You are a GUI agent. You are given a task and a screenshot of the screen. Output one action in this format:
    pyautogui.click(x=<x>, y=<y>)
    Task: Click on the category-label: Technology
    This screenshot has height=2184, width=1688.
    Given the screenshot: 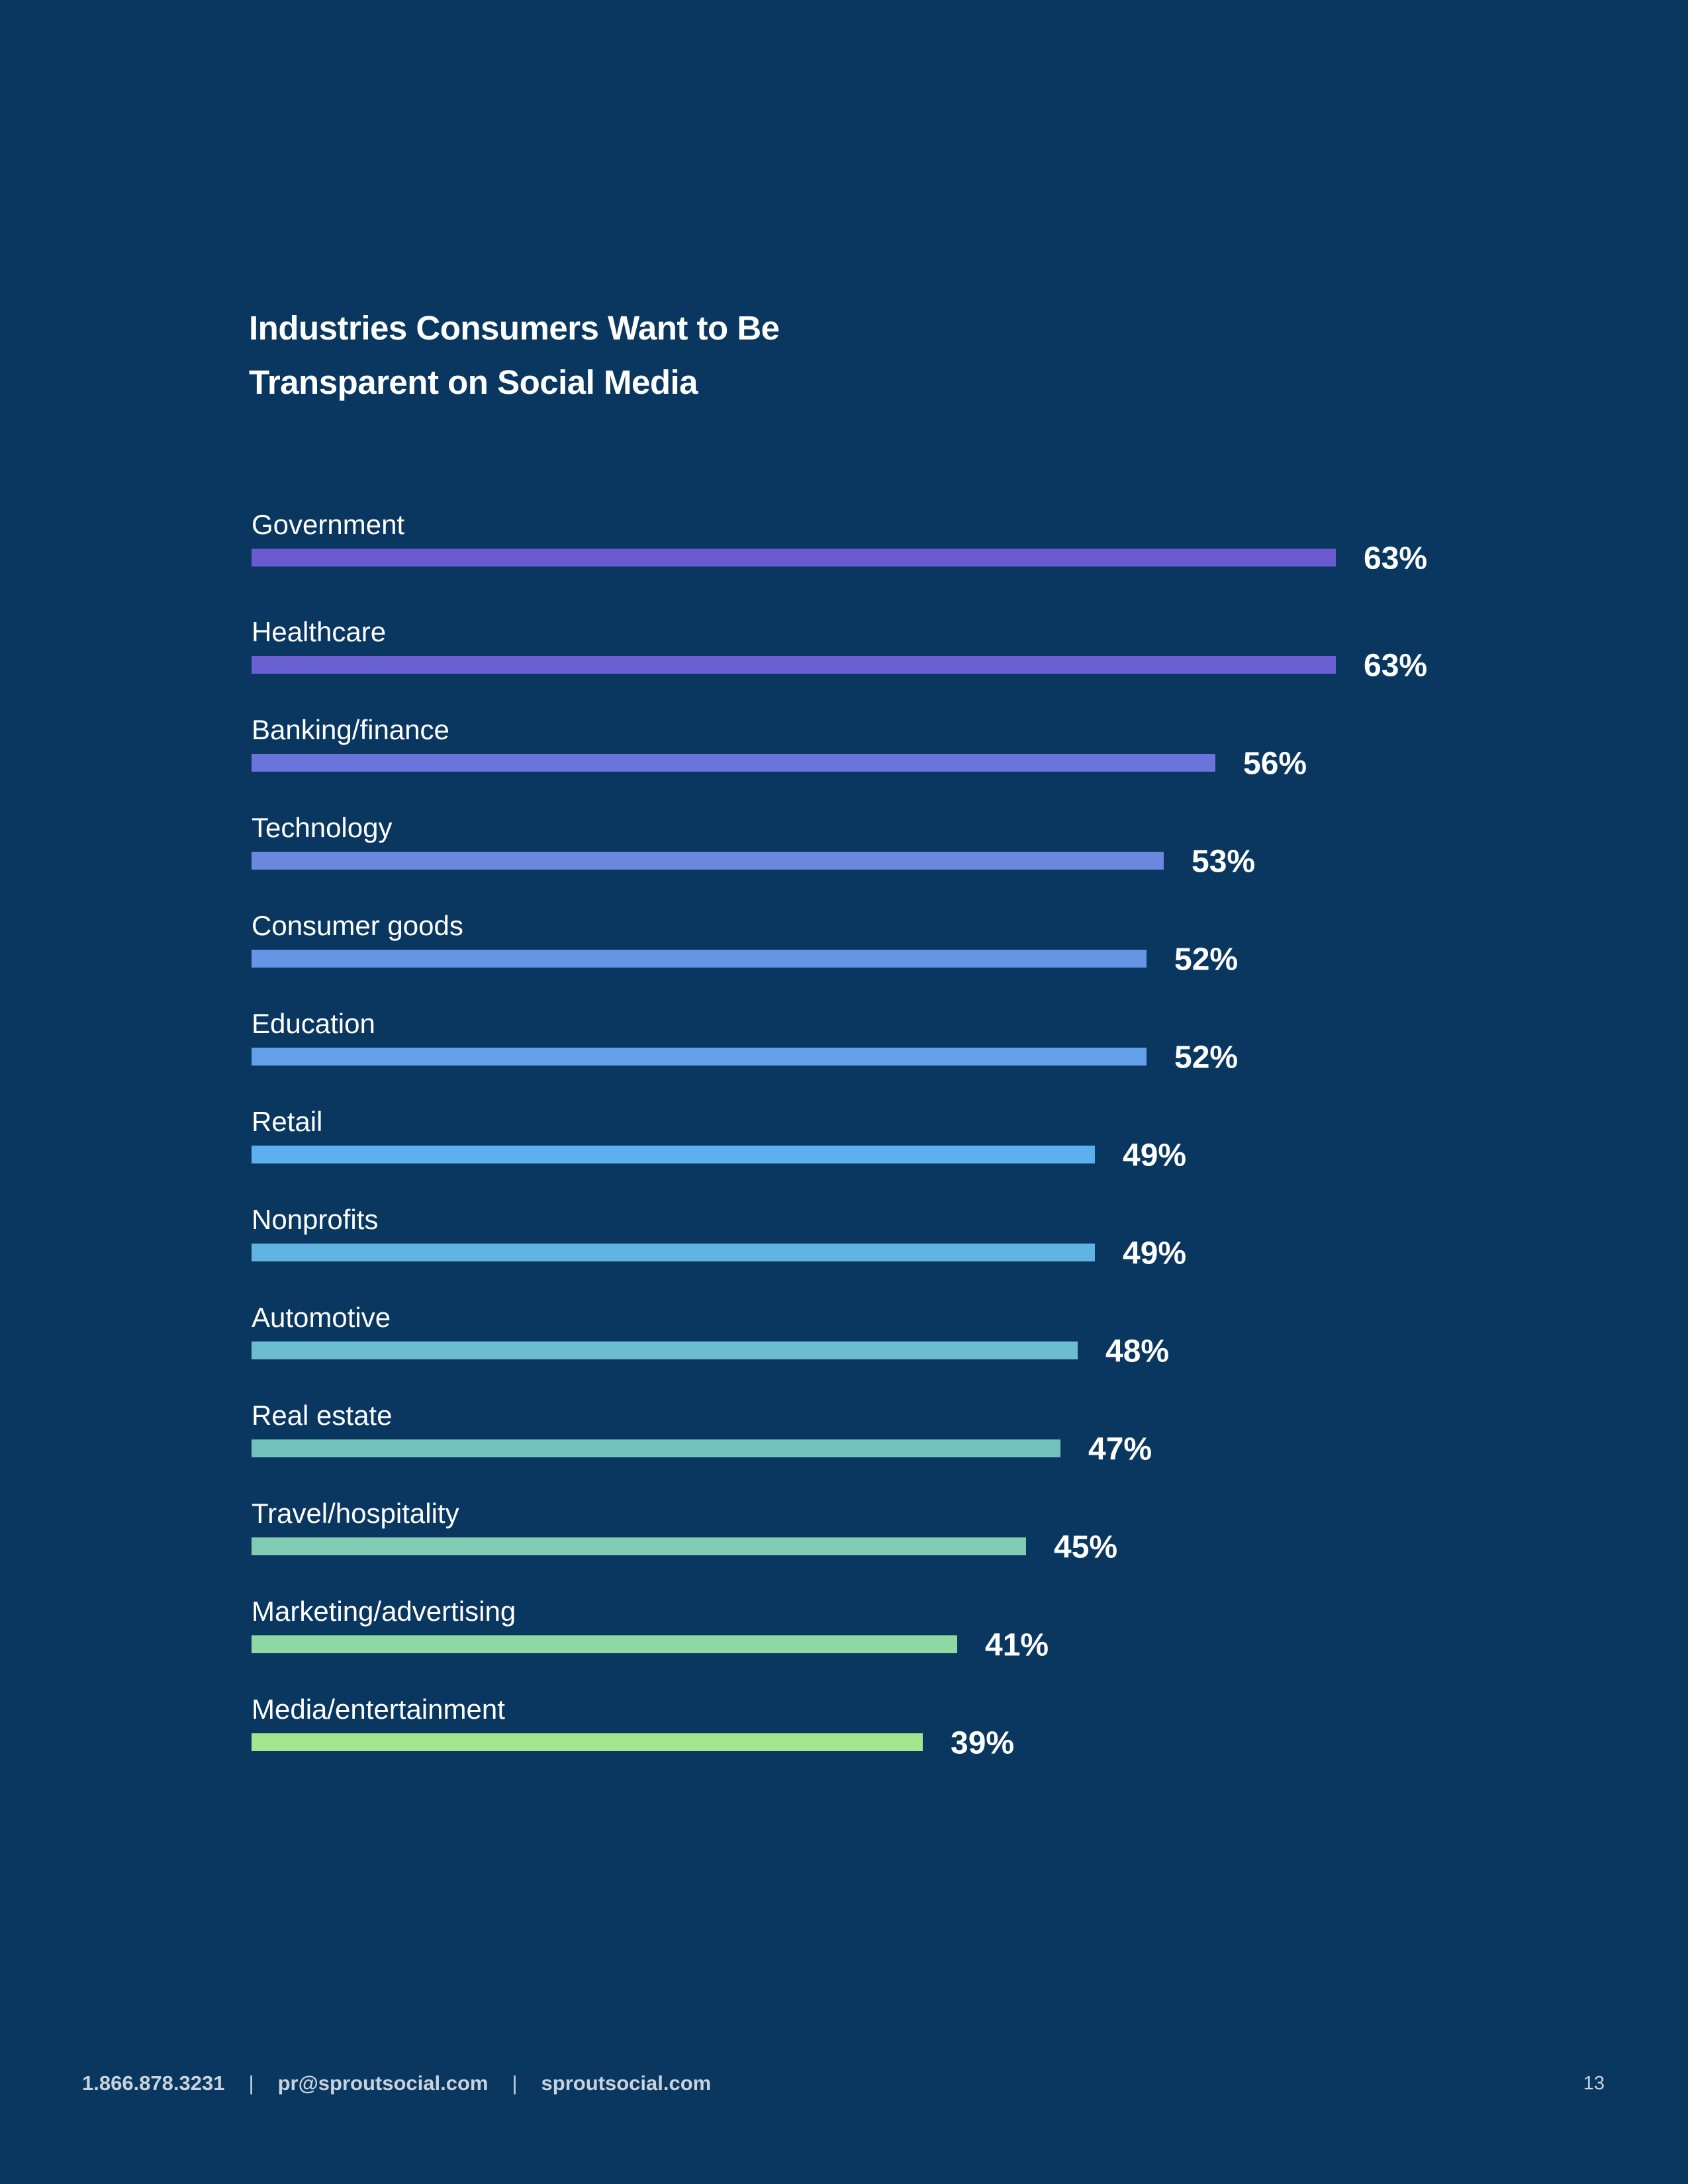 What is the action you would take?
    pyautogui.click(x=322, y=827)
    